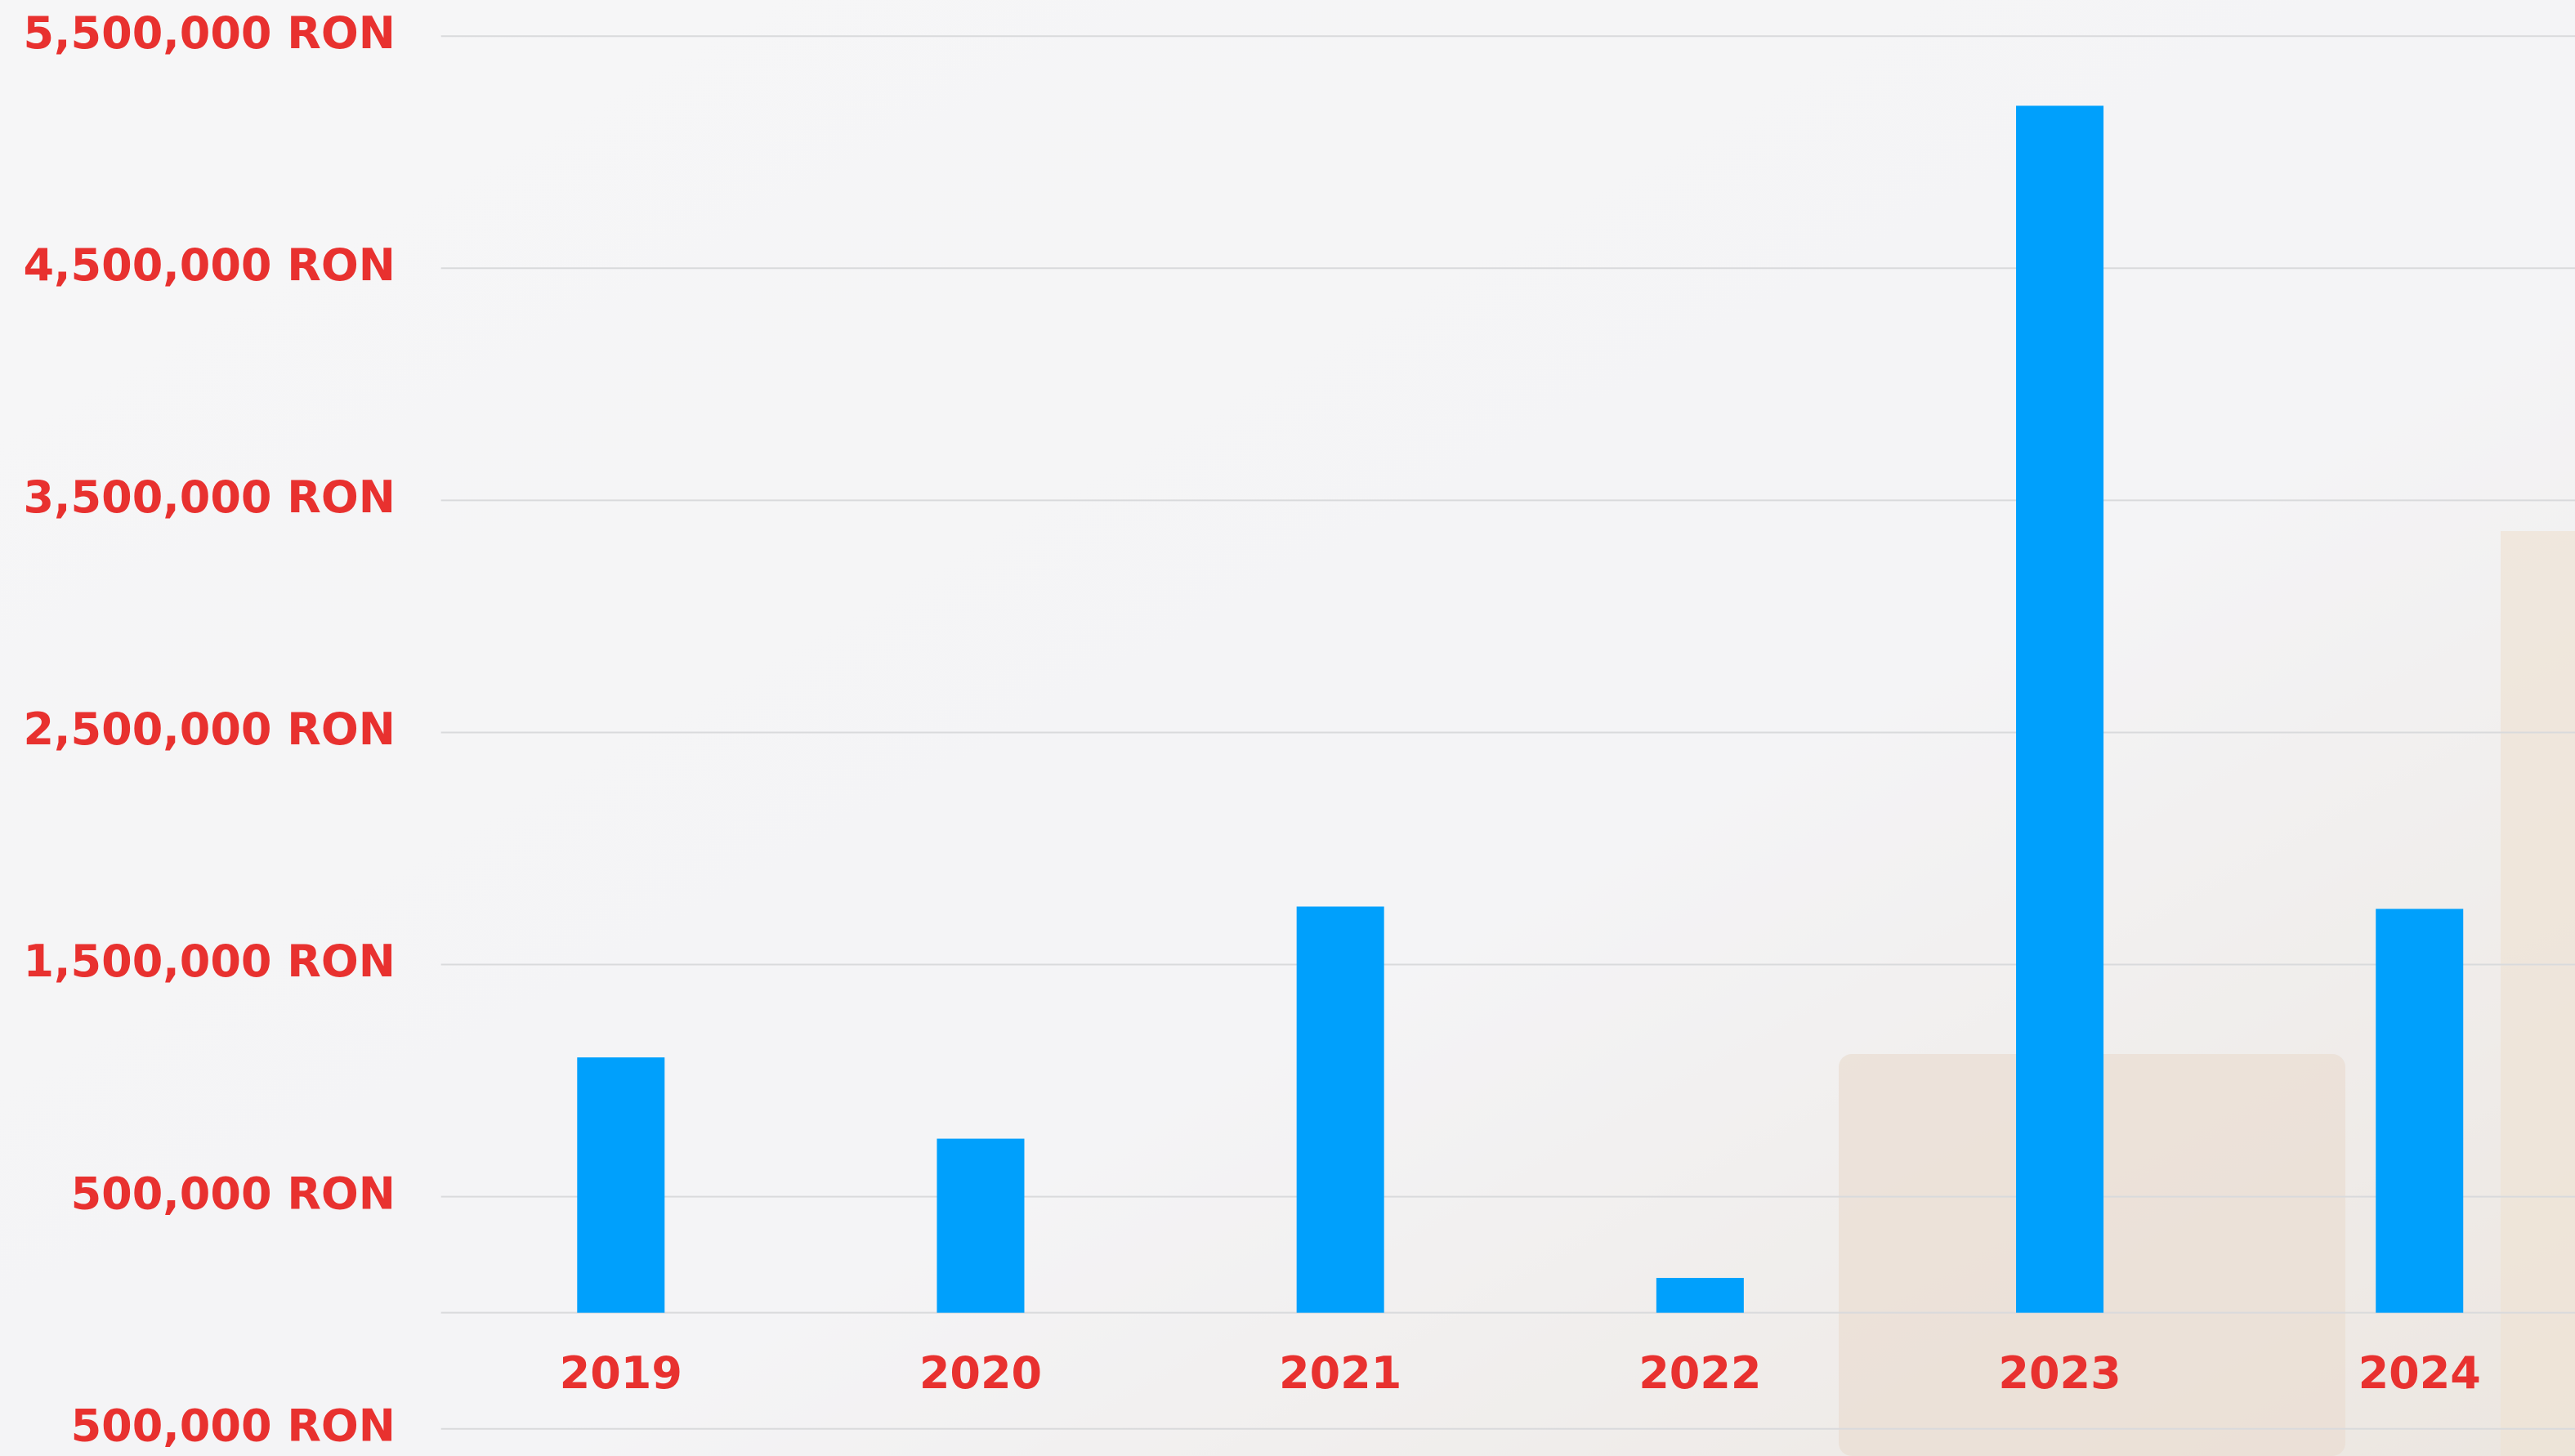  I want to click on y-tick-label: 1,500,000 RON, so click(209, 961).